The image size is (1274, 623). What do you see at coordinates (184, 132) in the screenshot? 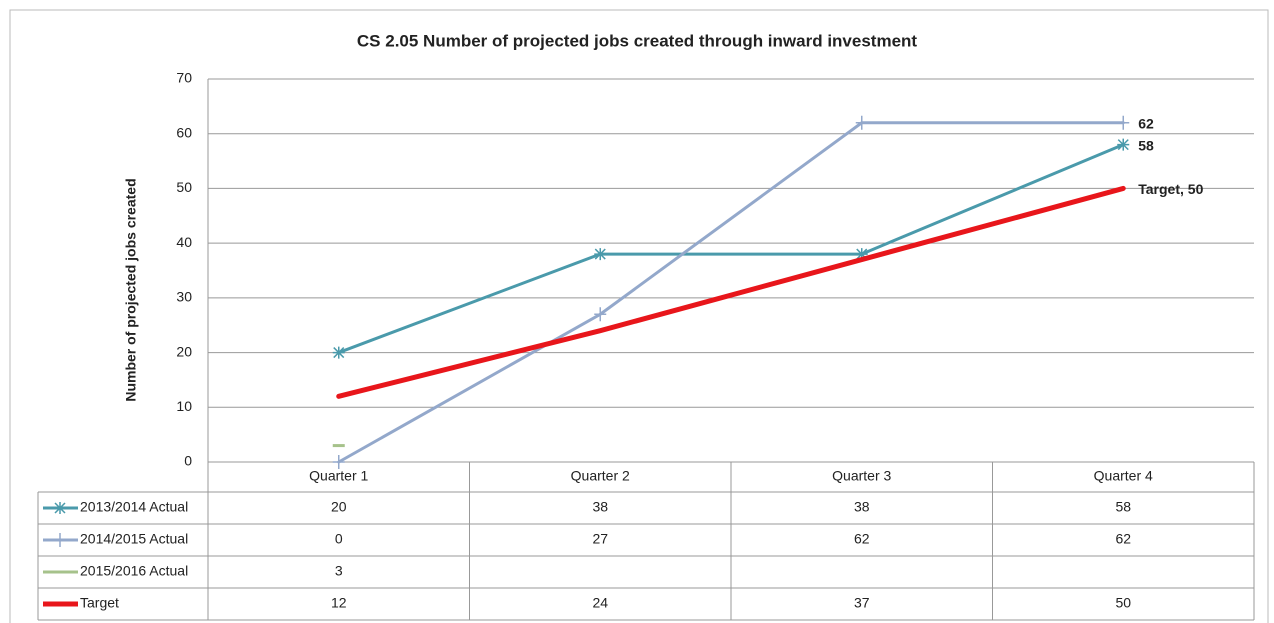
I see `y-tick-label: 60` at bounding box center [184, 132].